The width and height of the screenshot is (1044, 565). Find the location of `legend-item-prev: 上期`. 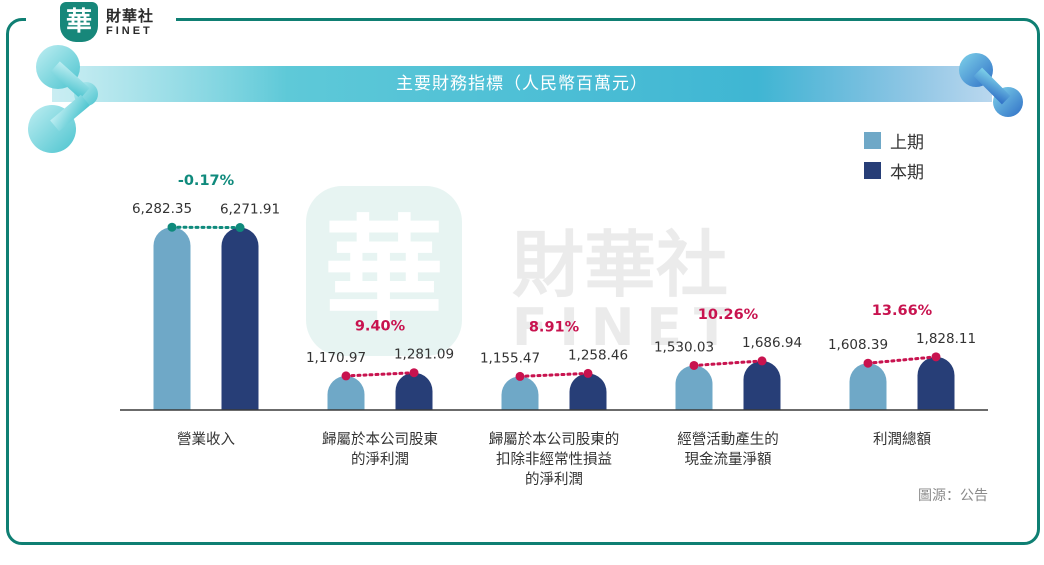

legend-item-prev: 上期 is located at coordinates (894, 140).